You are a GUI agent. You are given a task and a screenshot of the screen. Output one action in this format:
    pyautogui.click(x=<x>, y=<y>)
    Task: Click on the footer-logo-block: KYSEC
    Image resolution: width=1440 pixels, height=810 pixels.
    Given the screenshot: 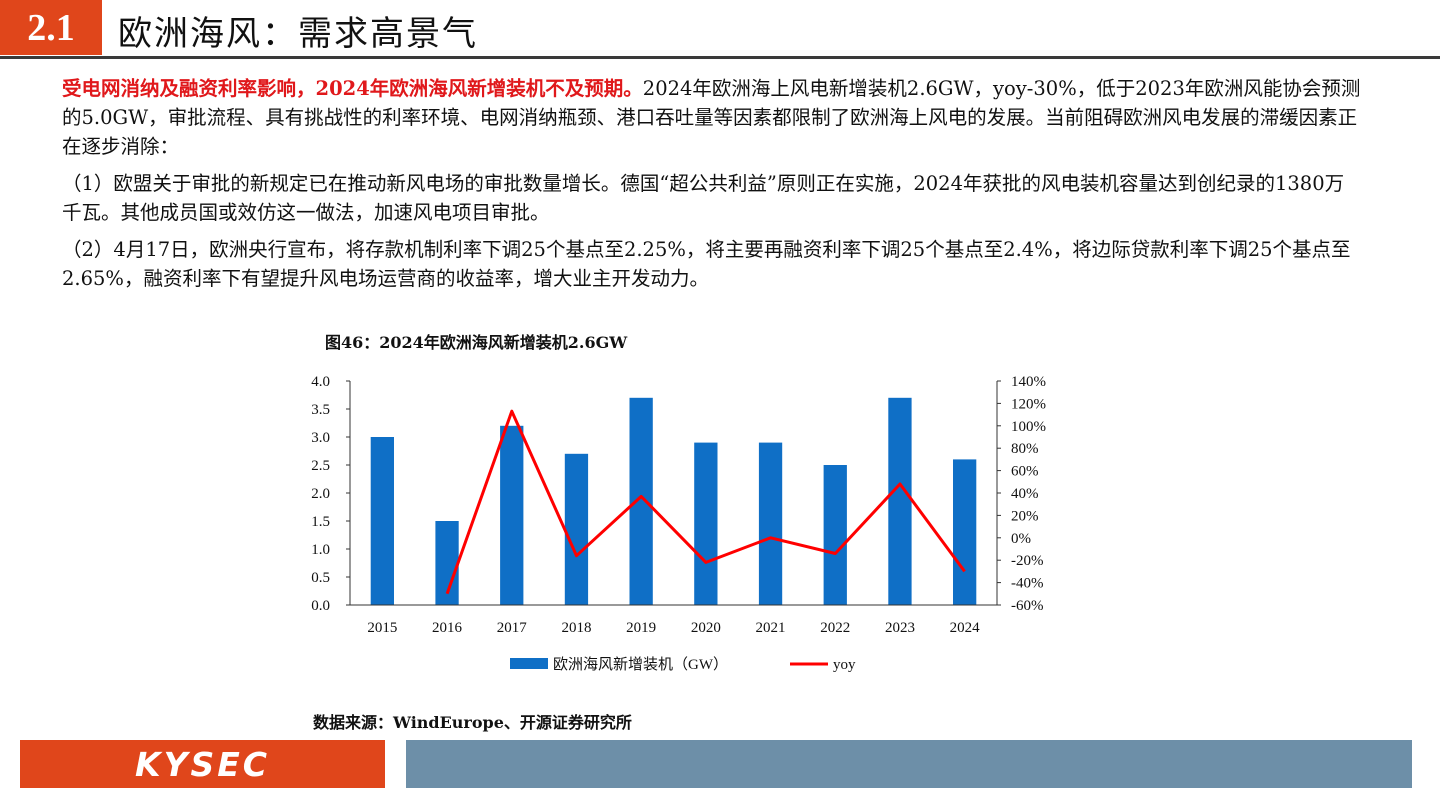 What is the action you would take?
    pyautogui.click(x=202, y=764)
    